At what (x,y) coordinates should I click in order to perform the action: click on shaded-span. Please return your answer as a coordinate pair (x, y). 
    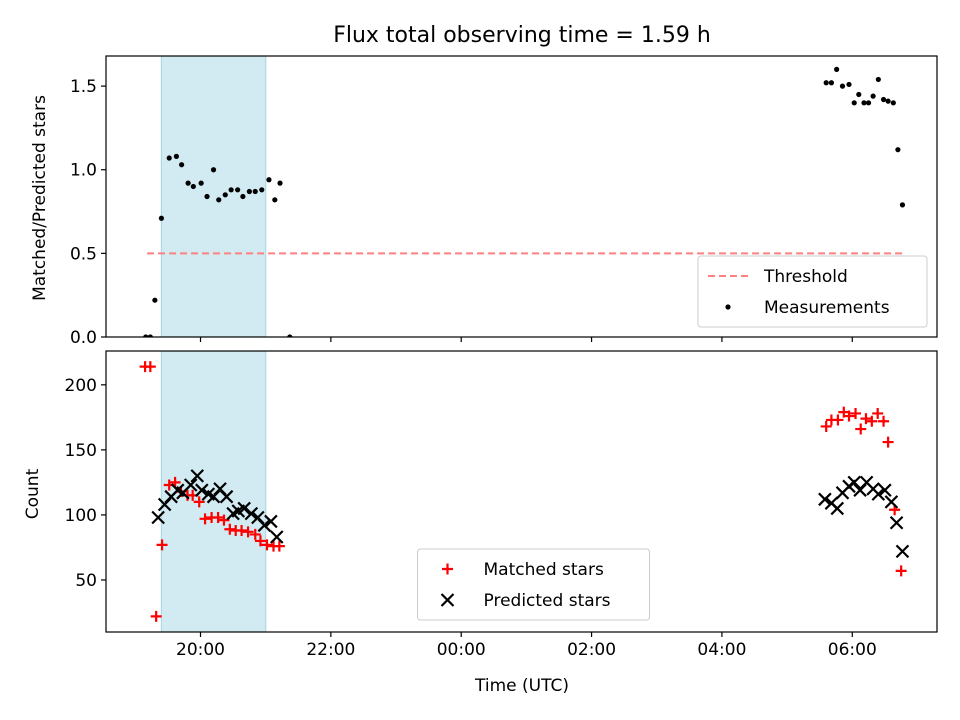
    Looking at the image, I should click on (213, 196).